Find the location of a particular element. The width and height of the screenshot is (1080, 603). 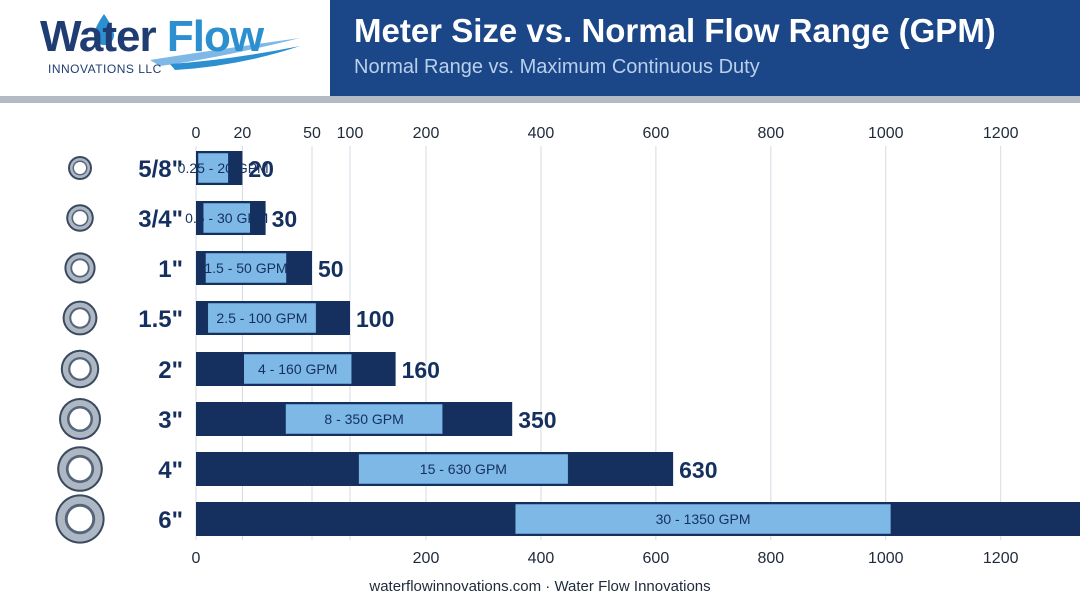

normal-range-label: 30 - 1350 GPM is located at coordinates (703, 519).